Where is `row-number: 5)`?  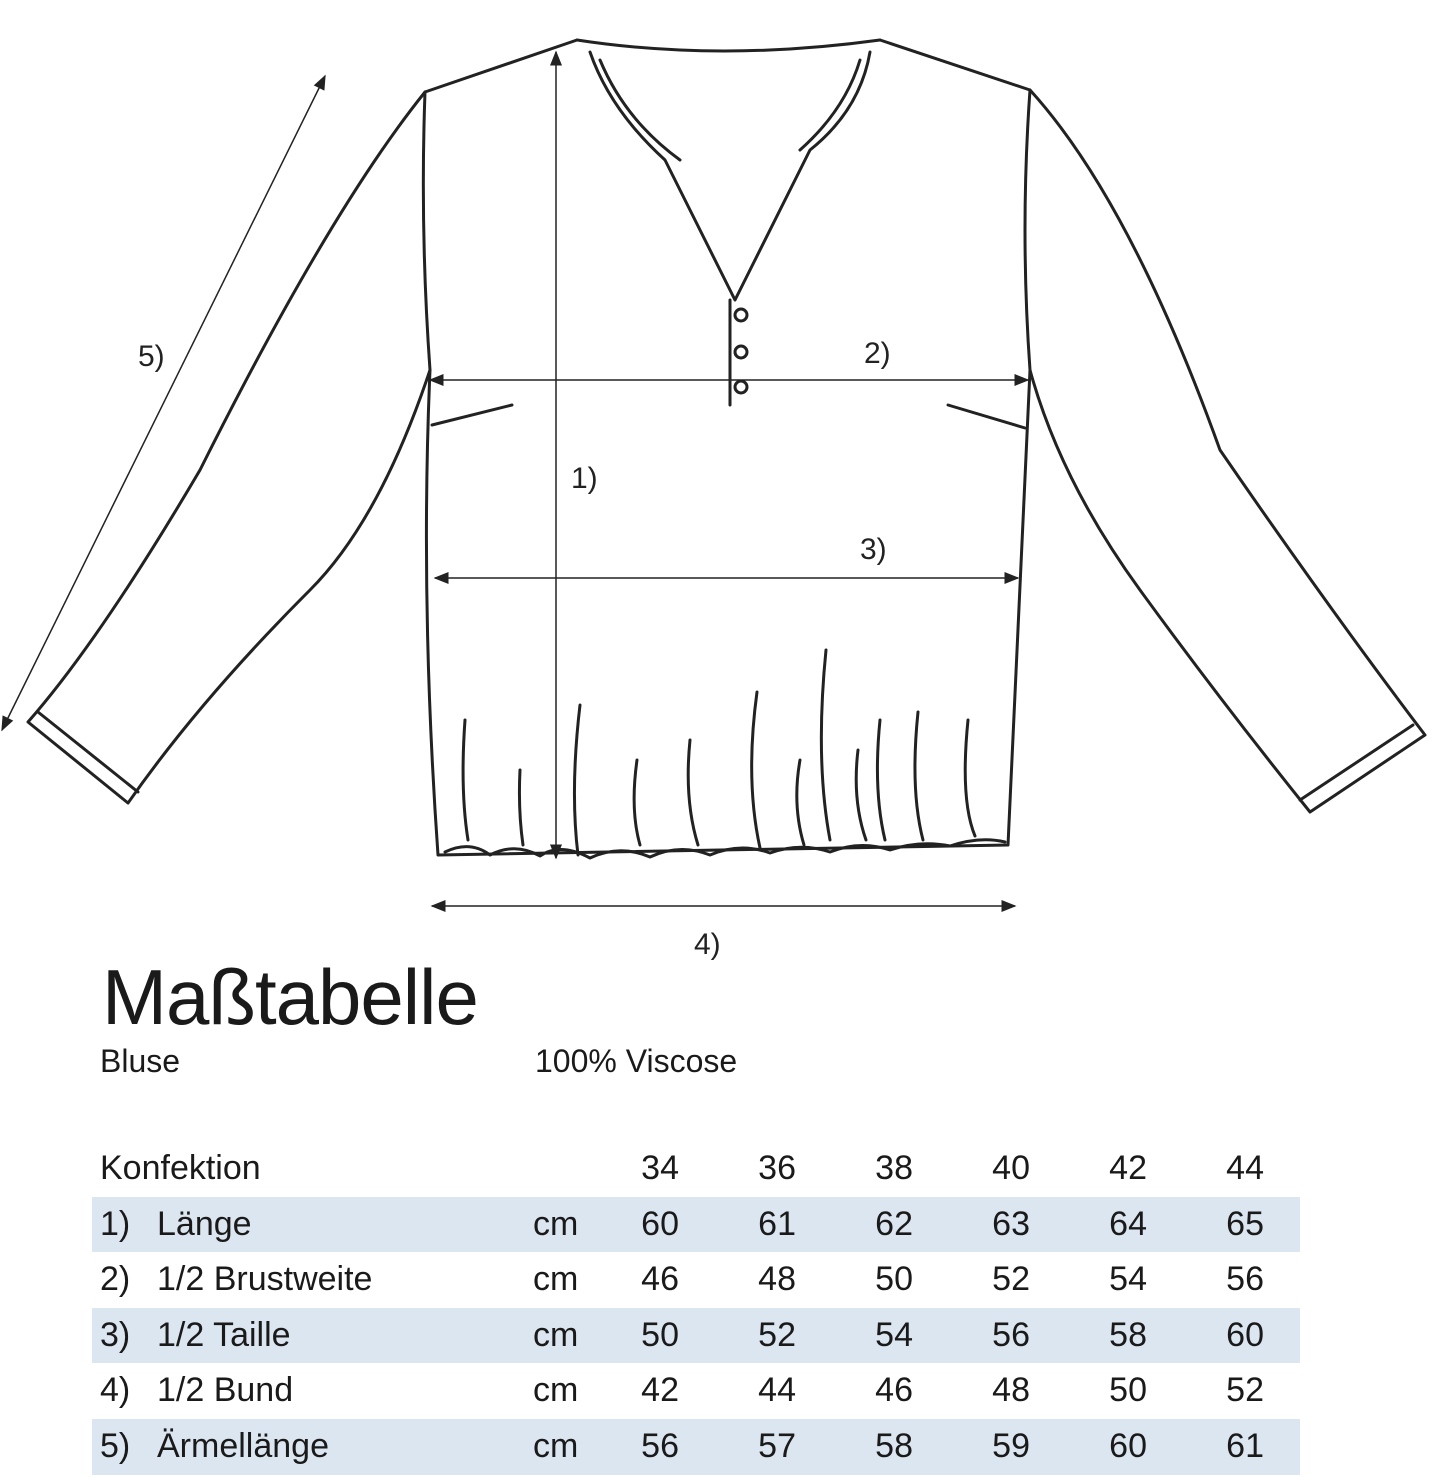
row-number: 5) is located at coordinates (115, 1445).